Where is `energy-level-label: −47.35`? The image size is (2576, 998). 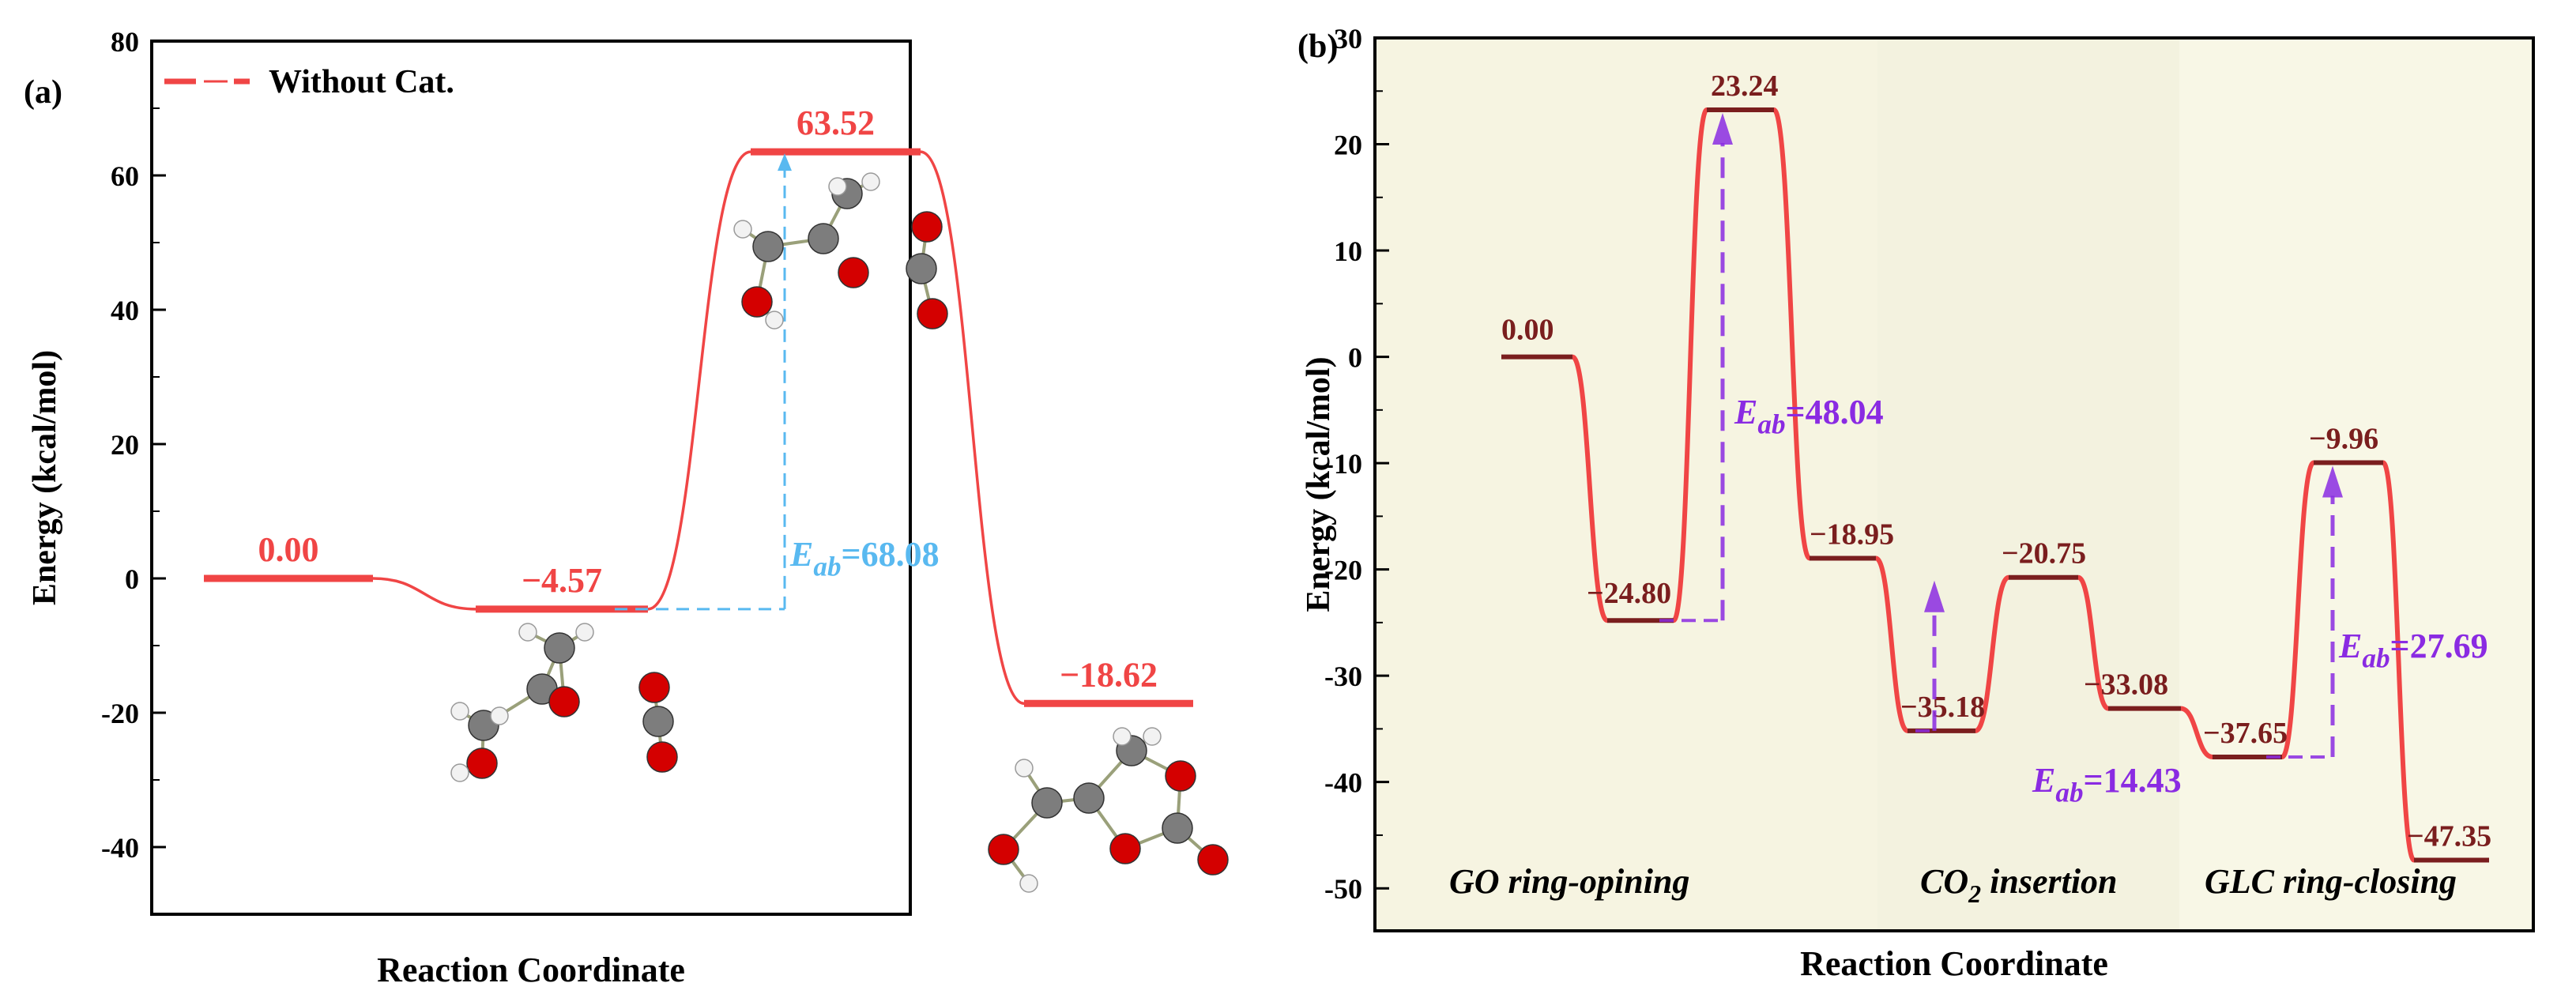
energy-level-label: −47.35 is located at coordinates (2449, 837).